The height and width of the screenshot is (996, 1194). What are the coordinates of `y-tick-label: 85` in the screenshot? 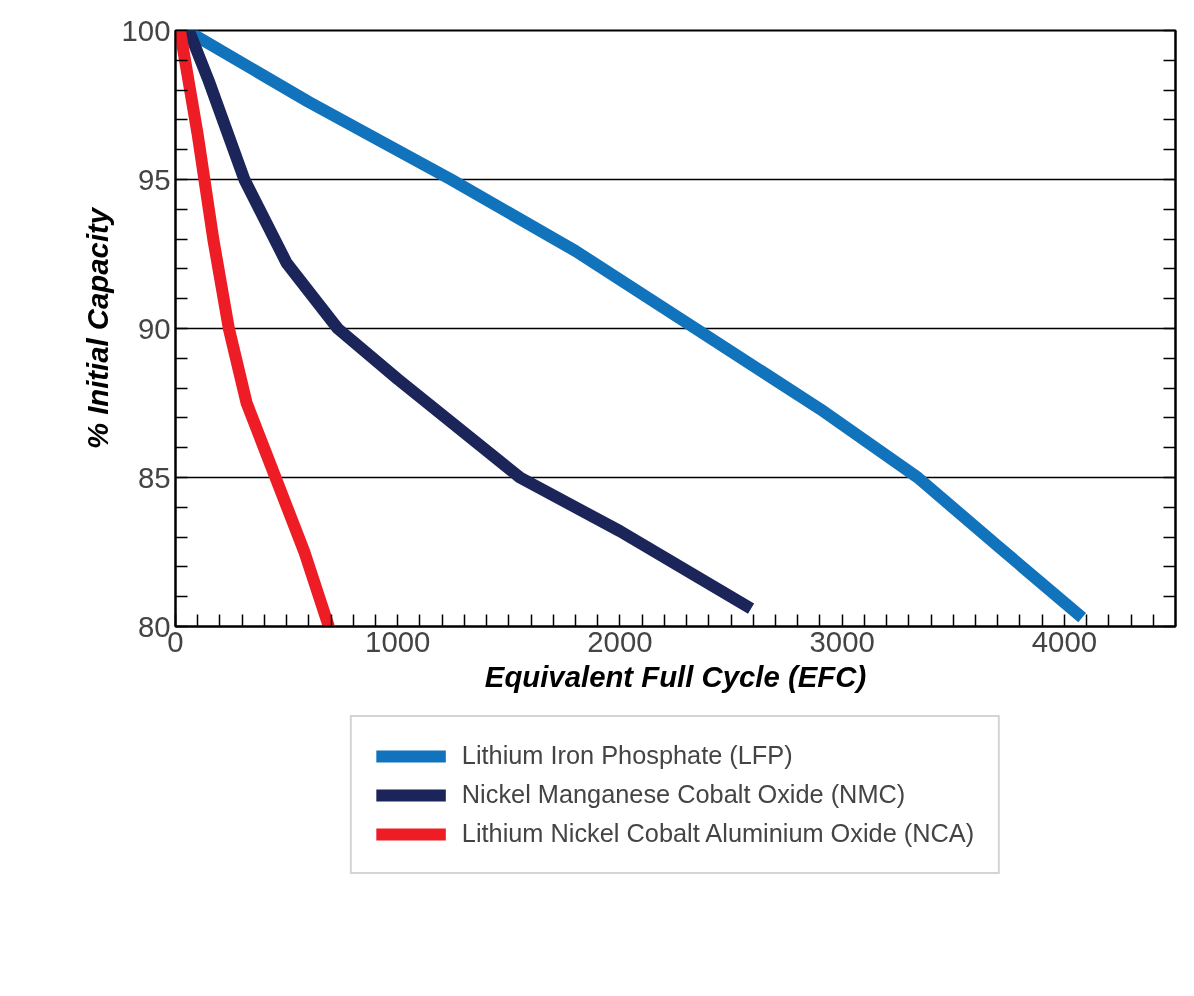 It's located at (154, 477).